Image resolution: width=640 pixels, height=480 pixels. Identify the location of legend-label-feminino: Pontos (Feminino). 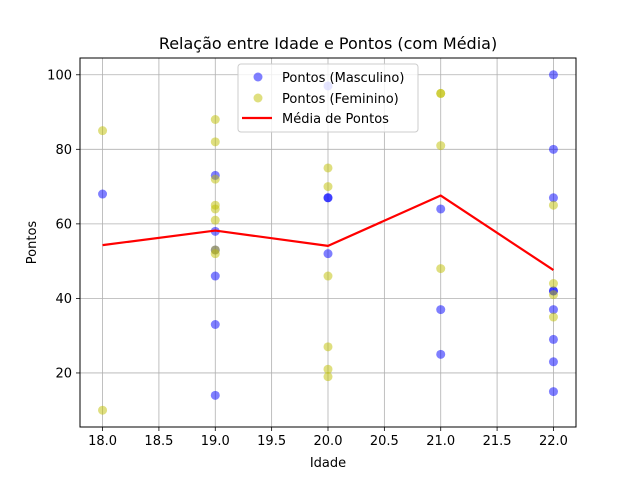
(340, 99).